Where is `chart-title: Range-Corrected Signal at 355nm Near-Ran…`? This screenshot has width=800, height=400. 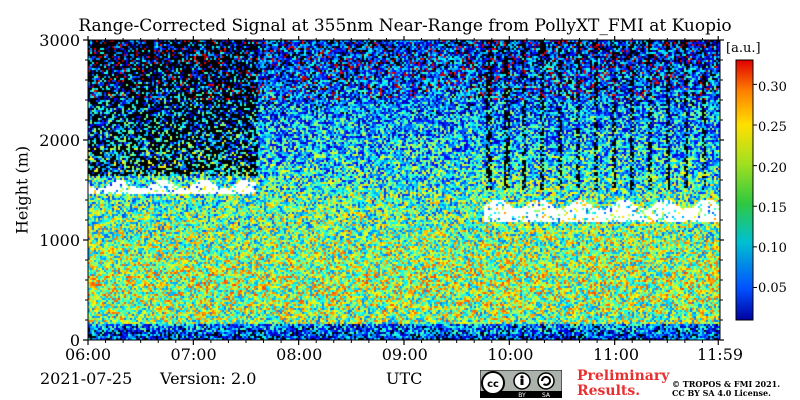
chart-title: Range-Corrected Signal at 355nm Near-Ran… is located at coordinates (405, 26).